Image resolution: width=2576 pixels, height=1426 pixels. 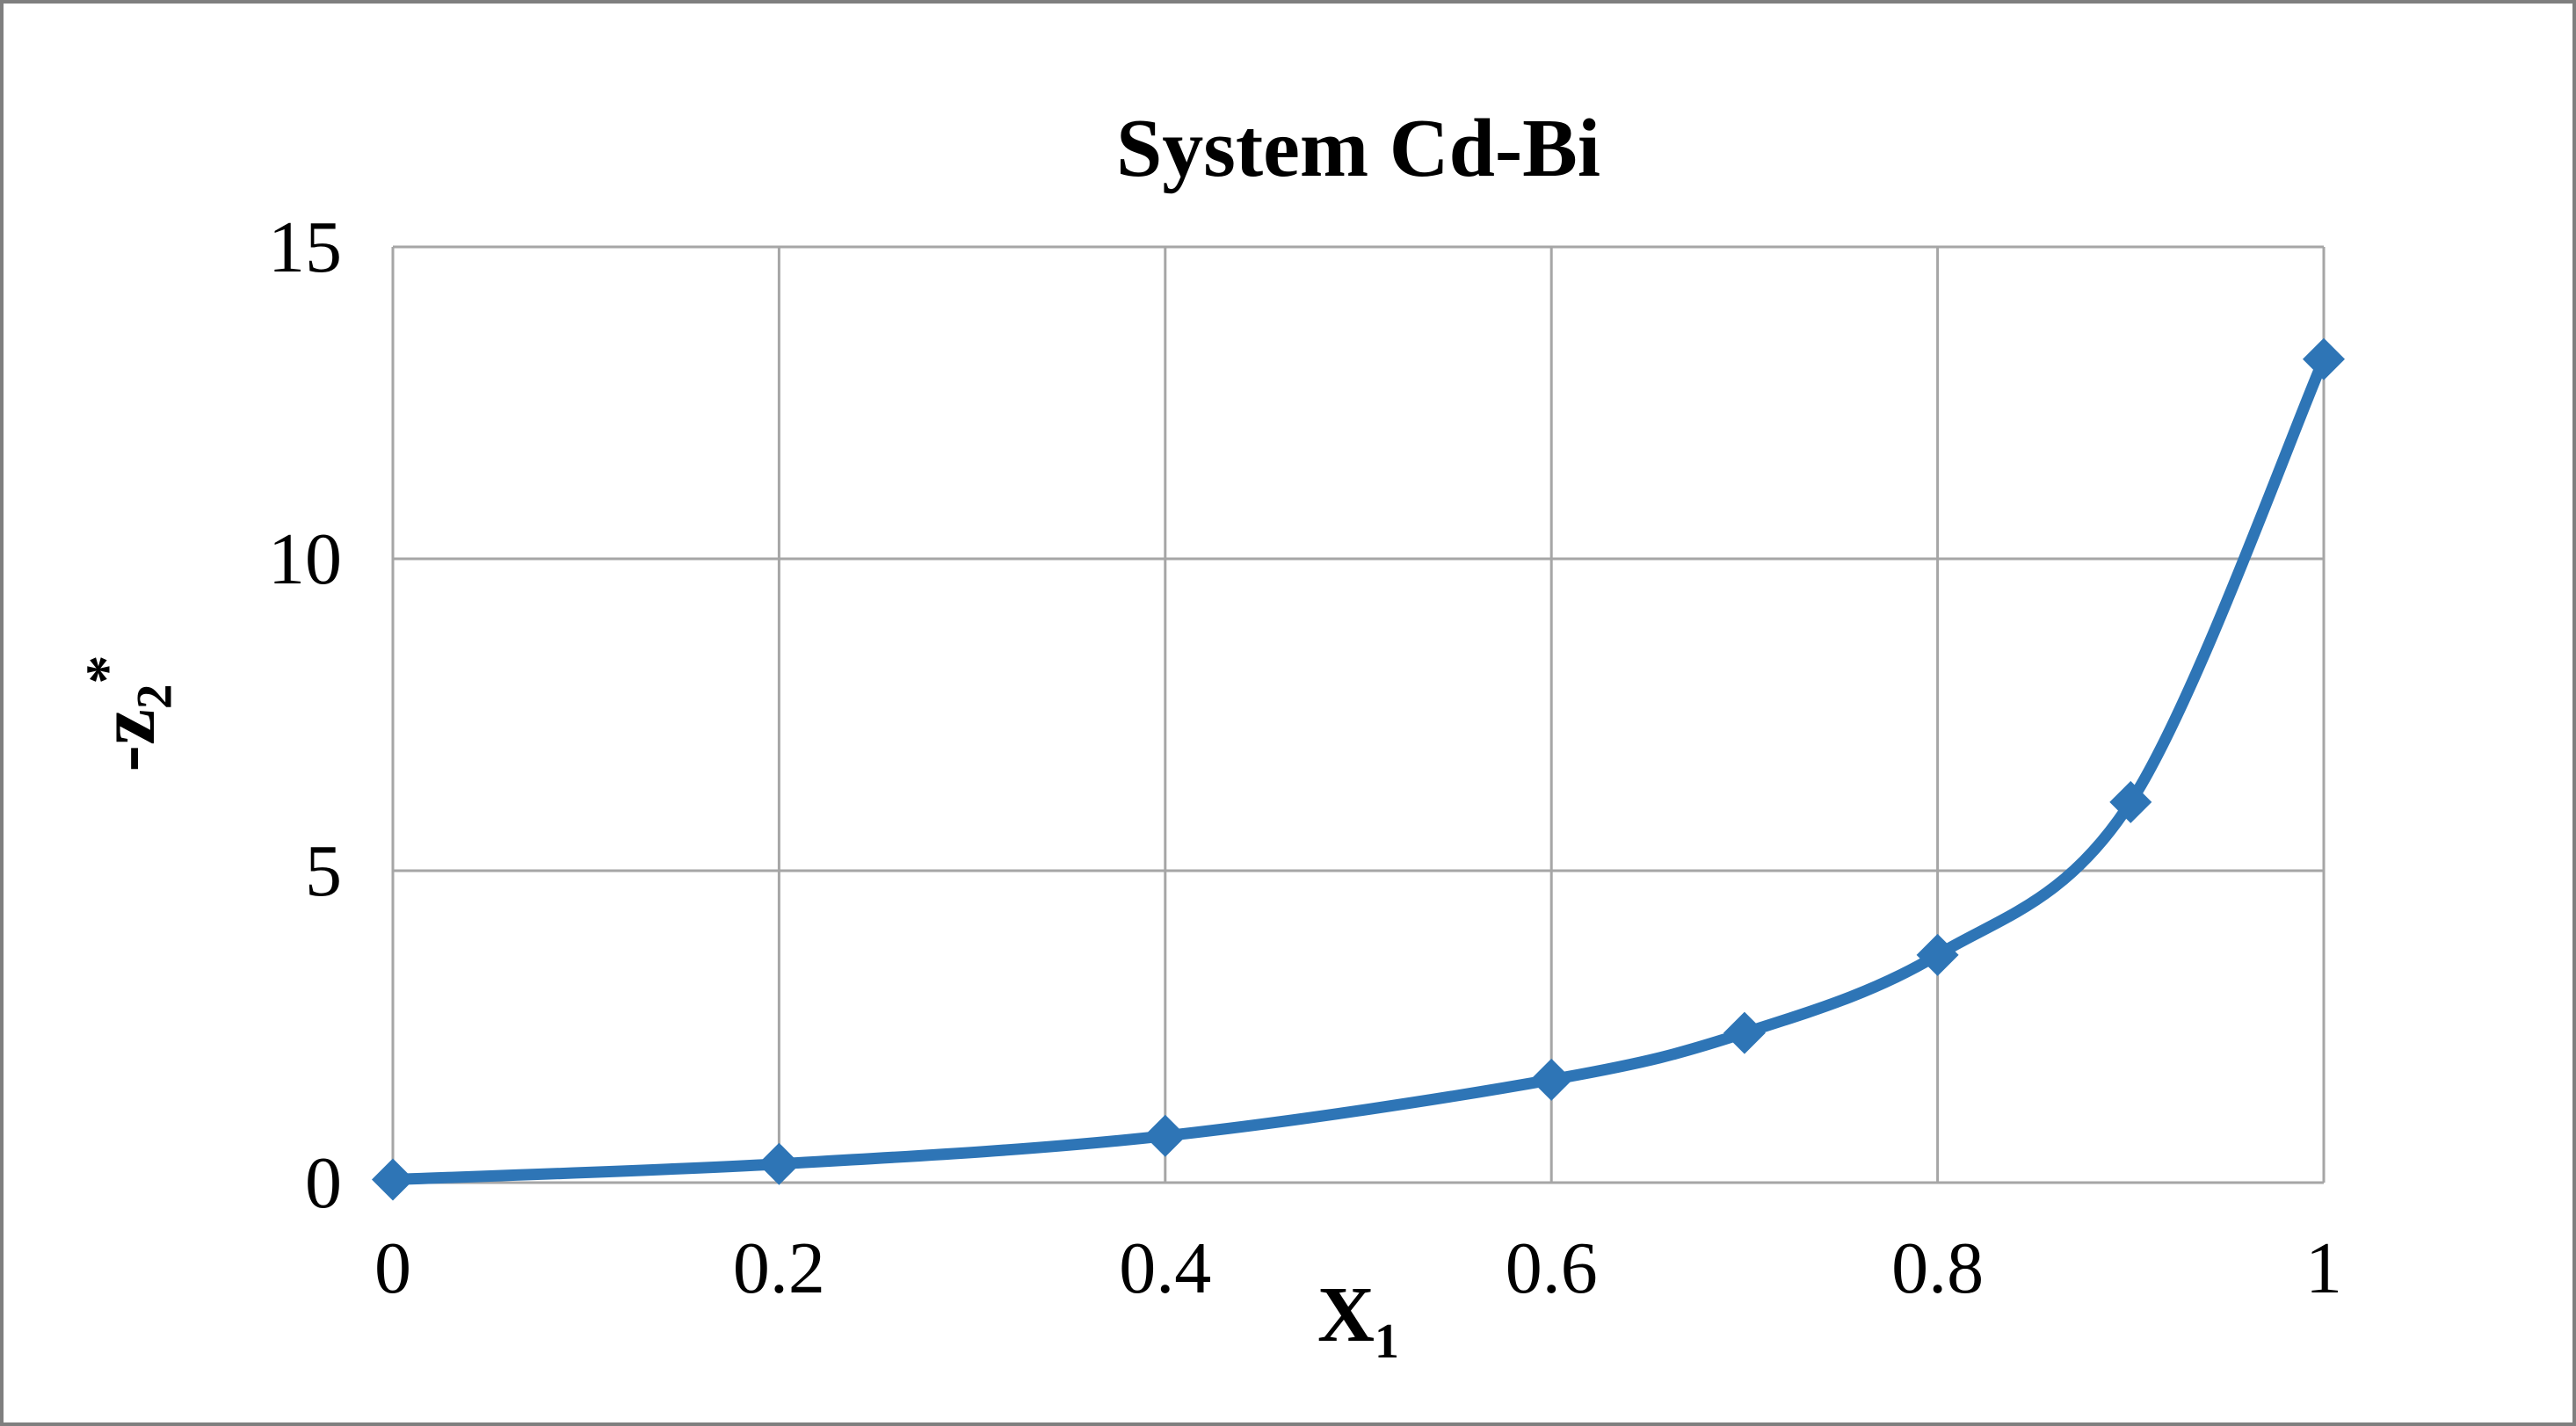 What do you see at coordinates (323, 871) in the screenshot?
I see `y-tick-label: 5` at bounding box center [323, 871].